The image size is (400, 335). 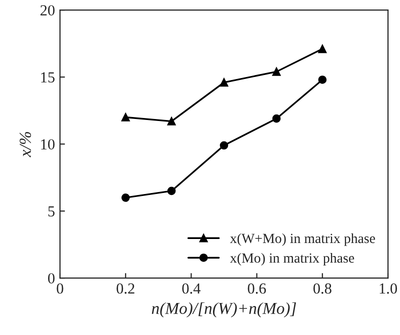 I want to click on x-tick-label: 0.8, so click(x=322, y=288).